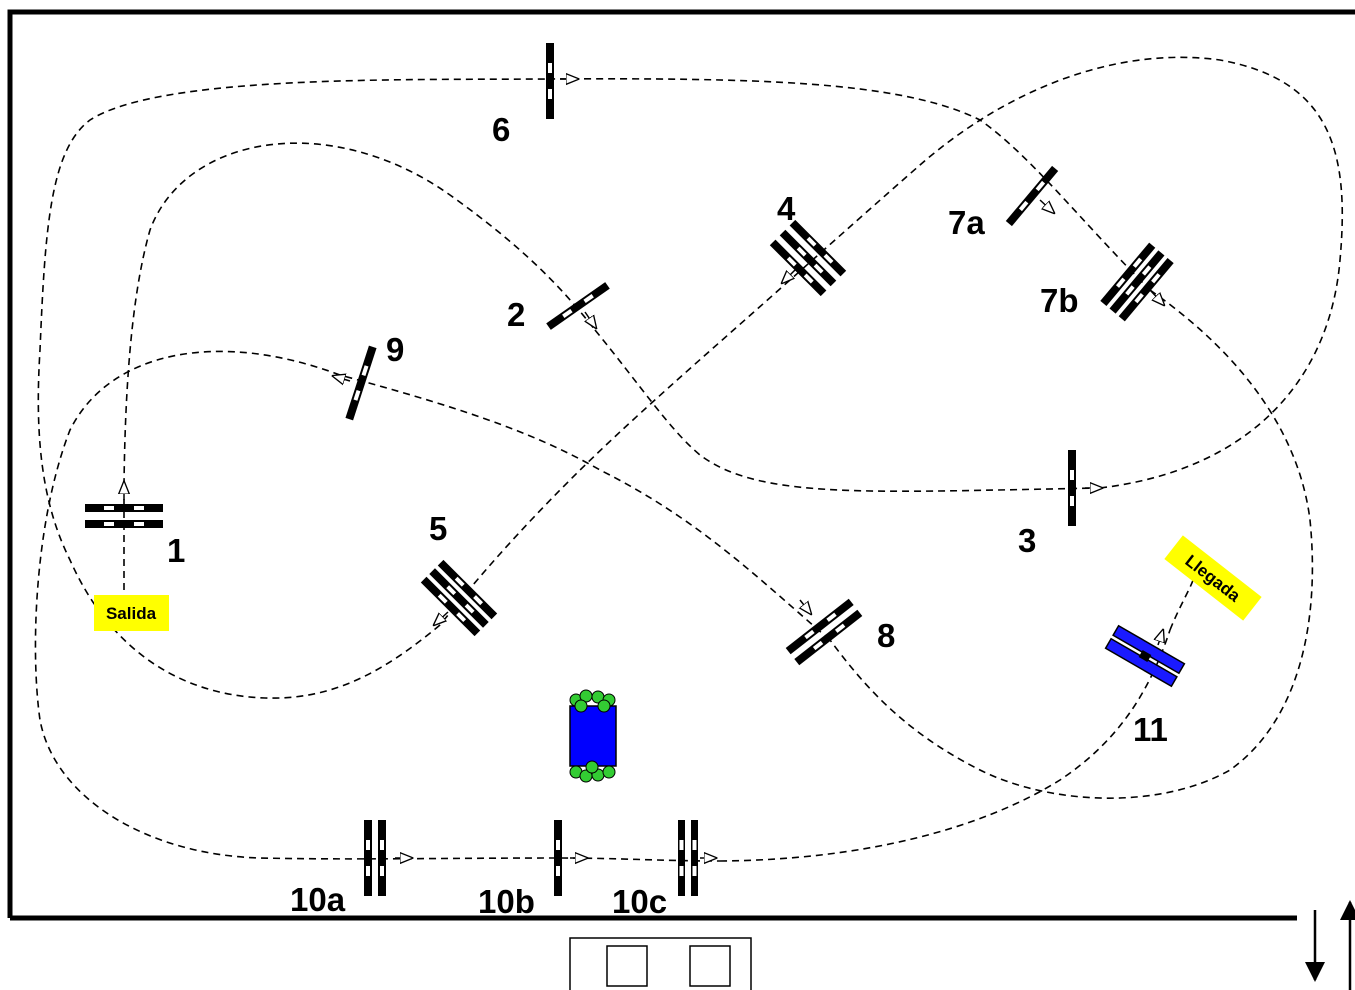 The image size is (1355, 990). I want to click on label-obstacle-2: 2, so click(516, 314).